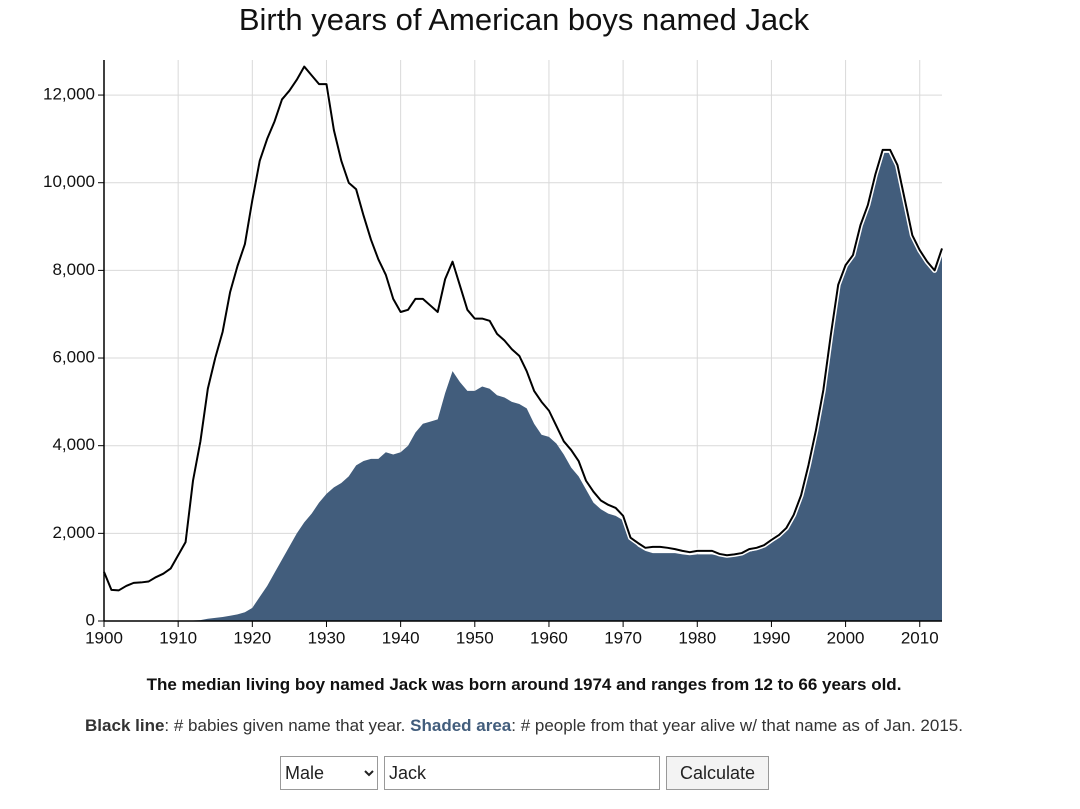 The image size is (1080, 809). Describe the element at coordinates (461, 725) in the screenshot. I see `legend-label: Shaded area` at that location.